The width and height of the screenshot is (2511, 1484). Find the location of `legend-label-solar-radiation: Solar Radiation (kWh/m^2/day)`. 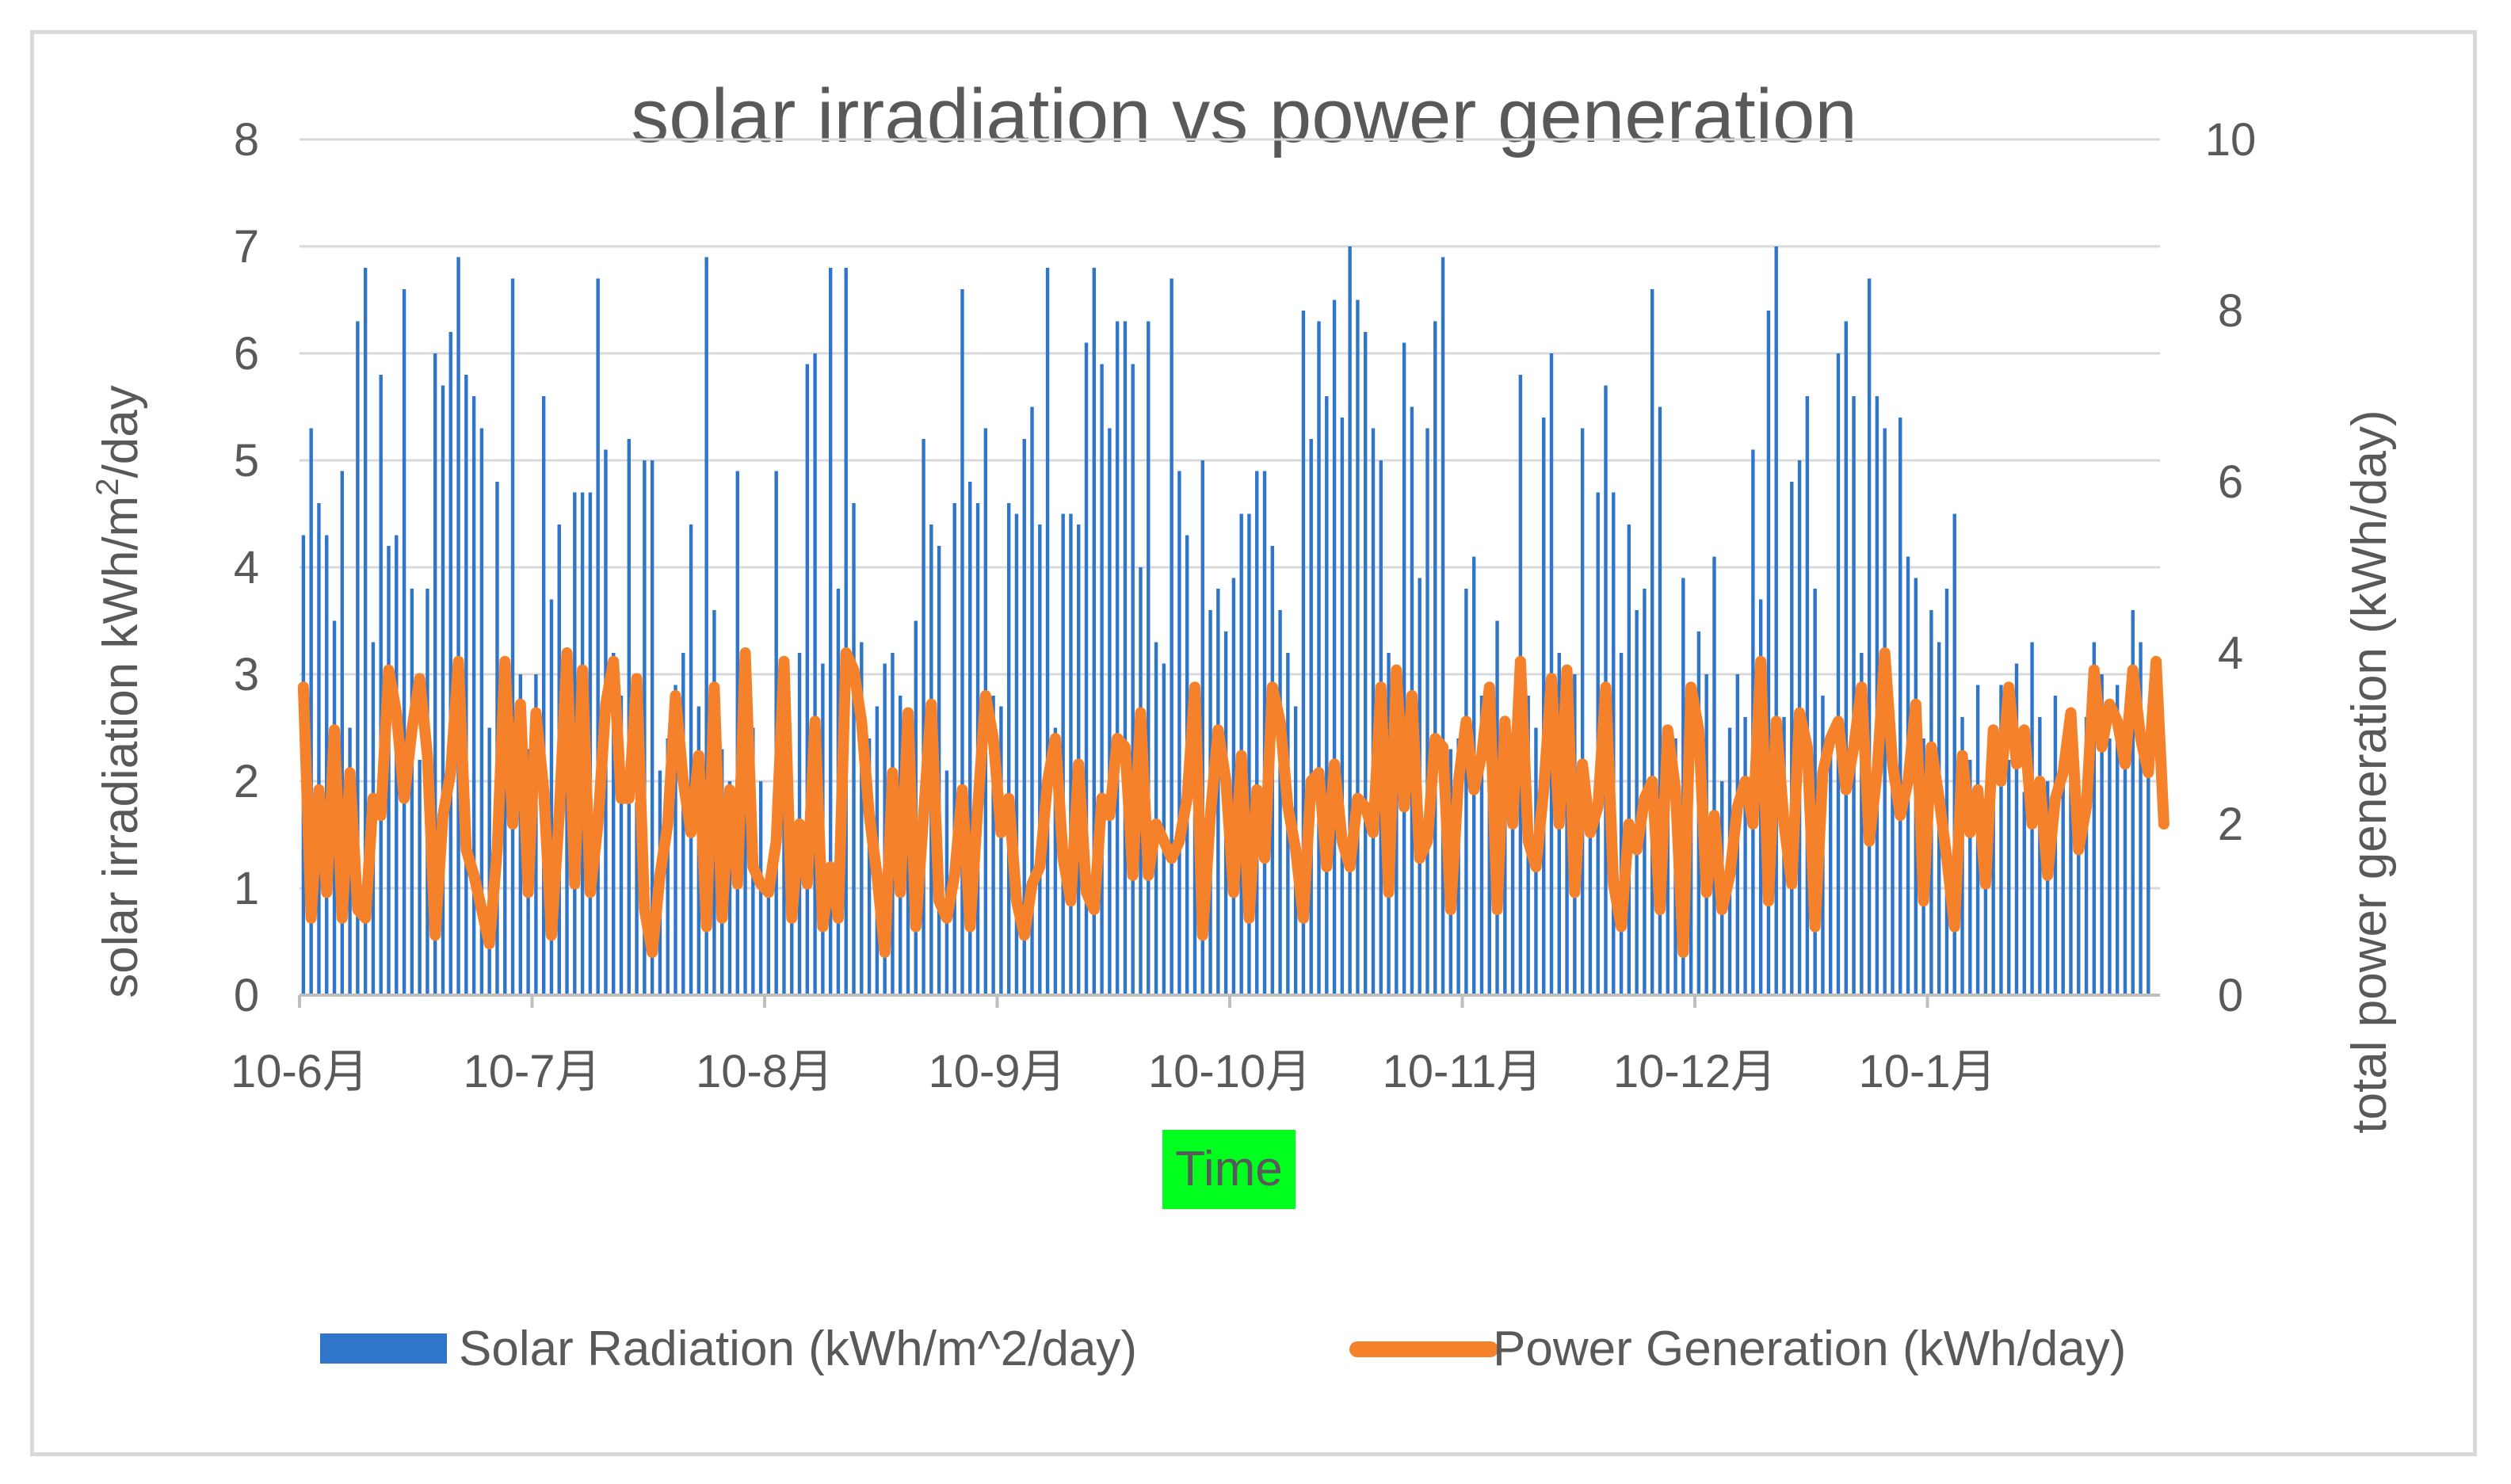

legend-label-solar-radiation: Solar Radiation (kWh/m^2/day) is located at coordinates (798, 1349).